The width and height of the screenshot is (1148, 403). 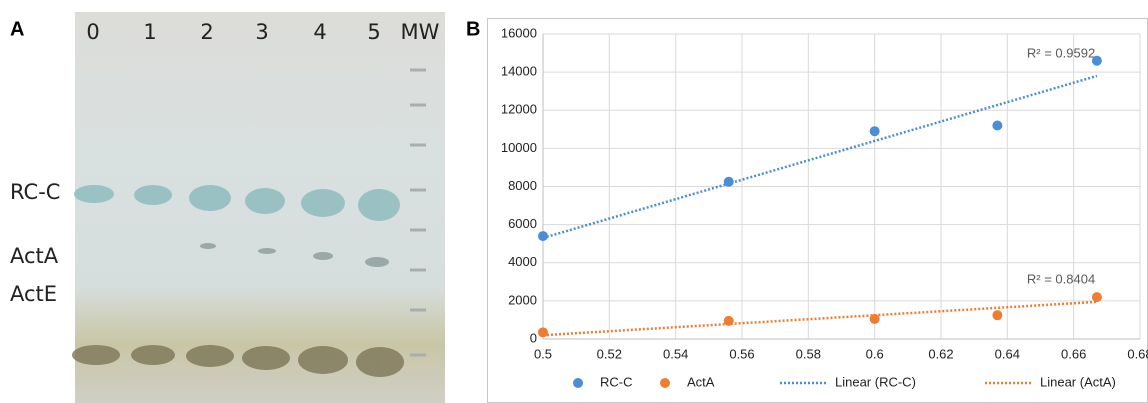 What do you see at coordinates (473, 29) in the screenshot?
I see `panel-label: B` at bounding box center [473, 29].